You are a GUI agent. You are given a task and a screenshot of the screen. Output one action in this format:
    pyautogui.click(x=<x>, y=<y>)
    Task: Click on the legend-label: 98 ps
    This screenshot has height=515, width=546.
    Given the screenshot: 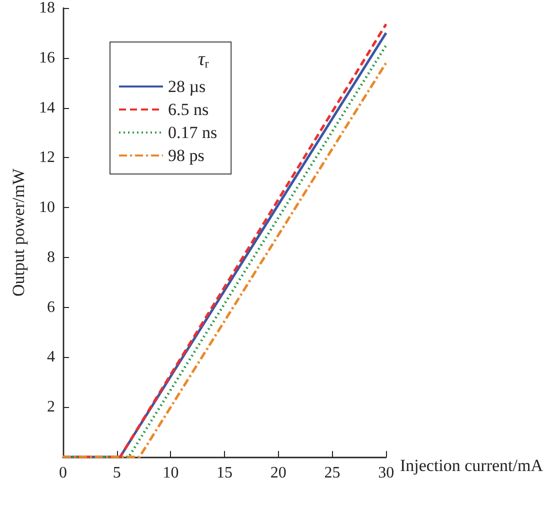 What is the action you would take?
    pyautogui.click(x=186, y=155)
    